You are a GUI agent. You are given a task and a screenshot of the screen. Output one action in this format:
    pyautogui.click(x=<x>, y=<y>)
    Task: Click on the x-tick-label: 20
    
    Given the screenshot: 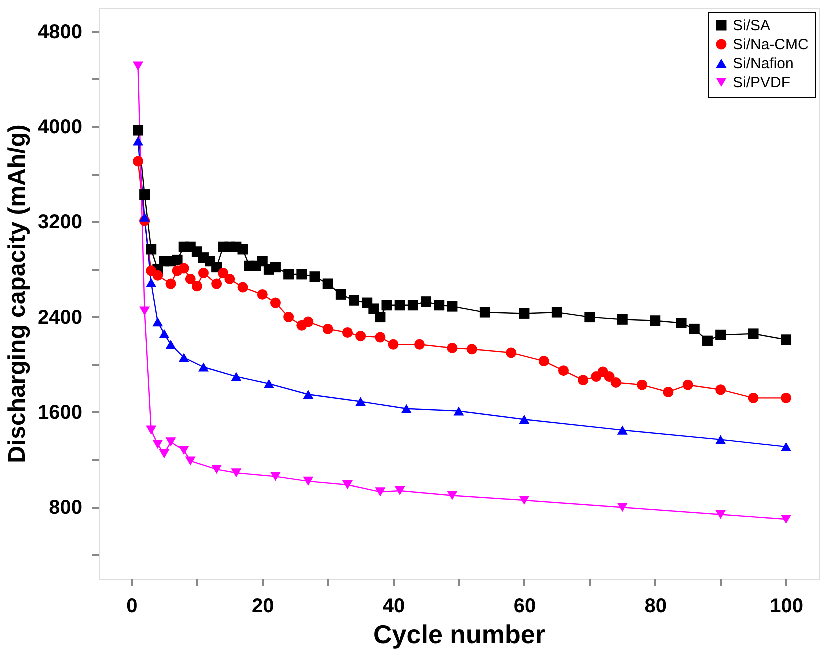 What is the action you would take?
    pyautogui.click(x=263, y=607)
    